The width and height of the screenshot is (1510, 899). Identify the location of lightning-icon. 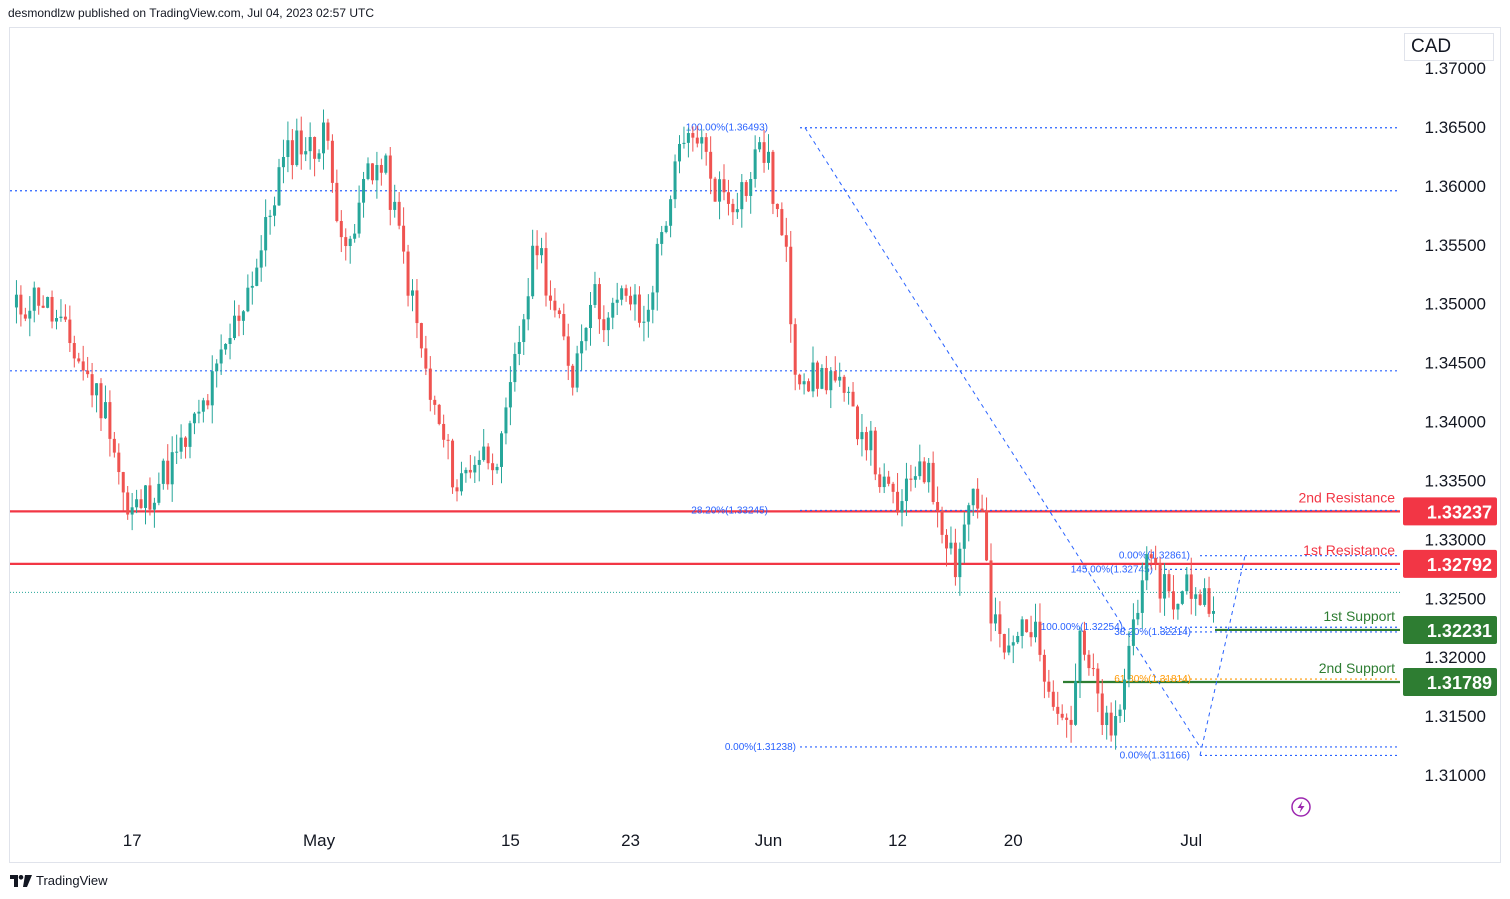
(1301, 807).